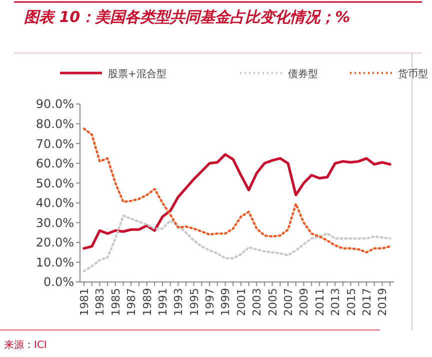 This screenshot has height=357, width=432. Describe the element at coordinates (55, 143) in the screenshot. I see `y-tick-label: 70.0%` at that location.